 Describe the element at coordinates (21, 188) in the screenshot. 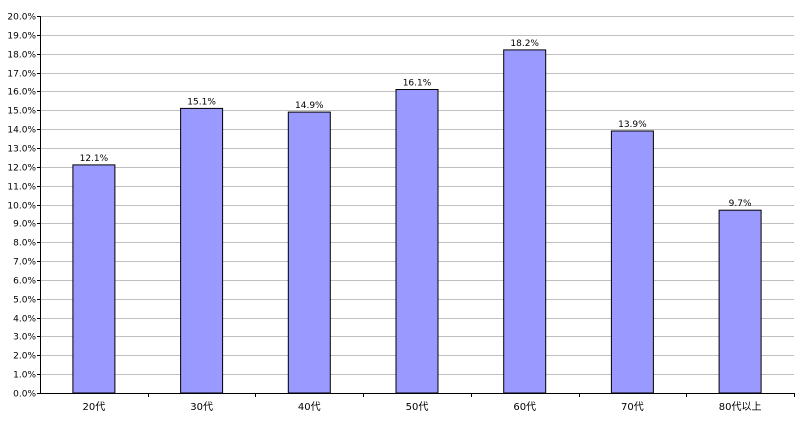

I see `y-tick-label: 11.0%` at that location.